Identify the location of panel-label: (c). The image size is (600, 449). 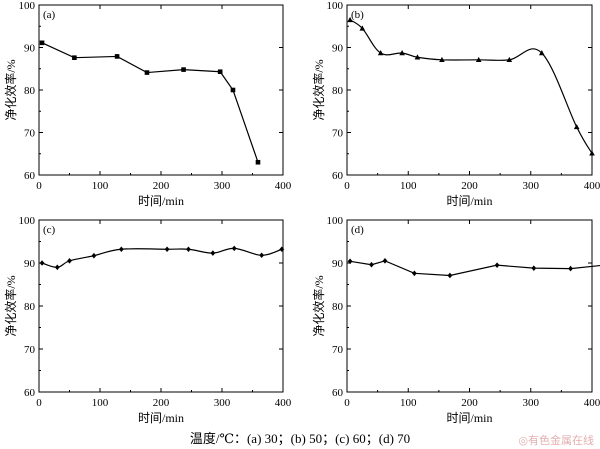
(49, 230).